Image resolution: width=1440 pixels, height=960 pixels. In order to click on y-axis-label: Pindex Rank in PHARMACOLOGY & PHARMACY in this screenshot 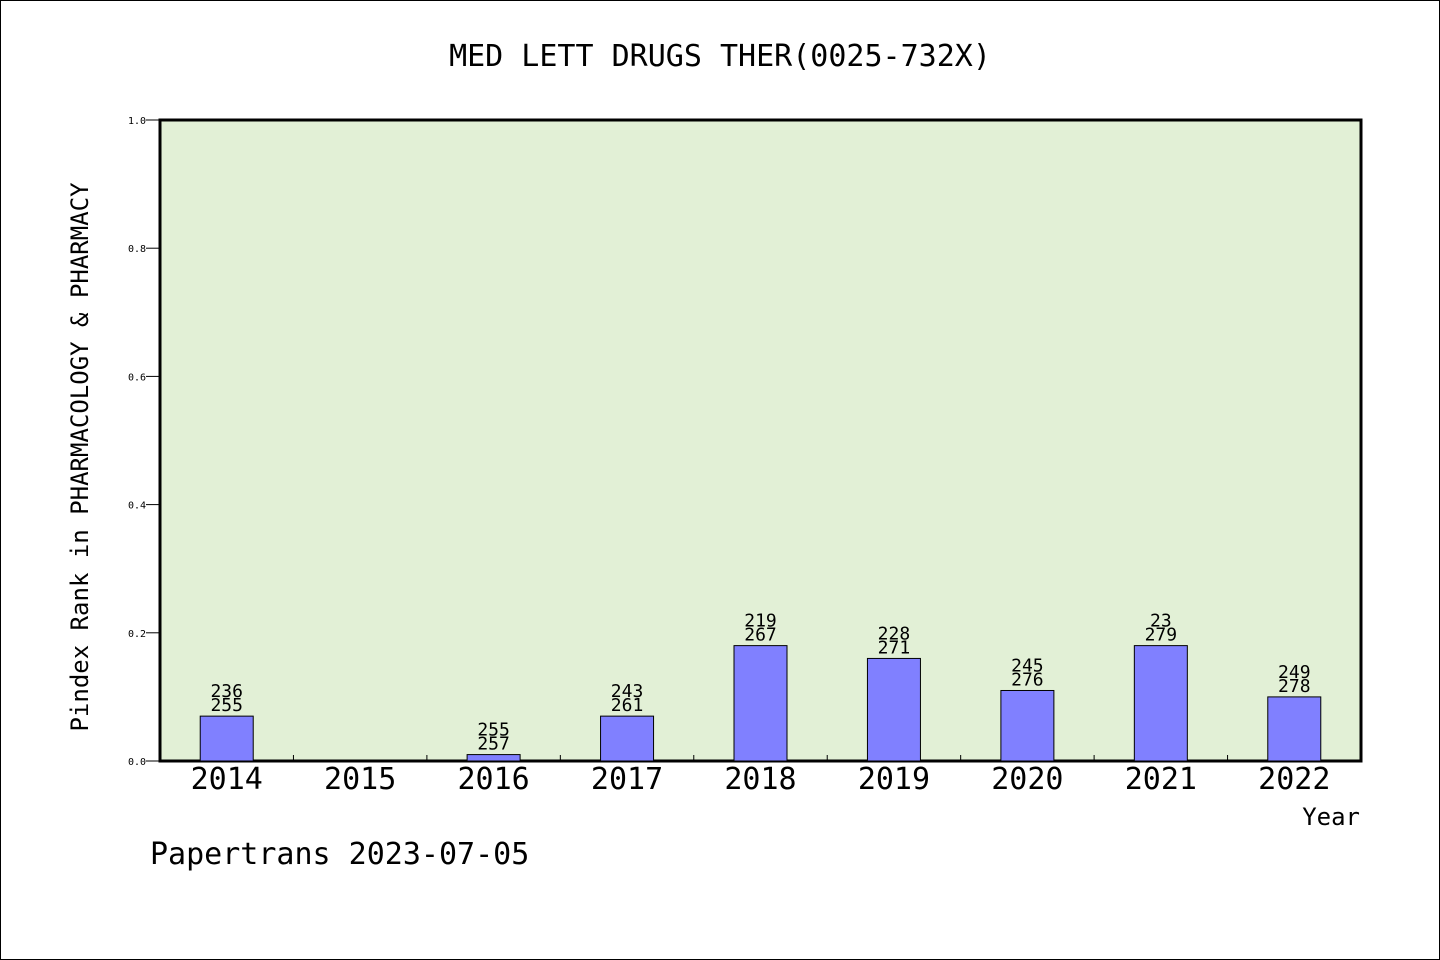, I will do `click(80, 457)`.